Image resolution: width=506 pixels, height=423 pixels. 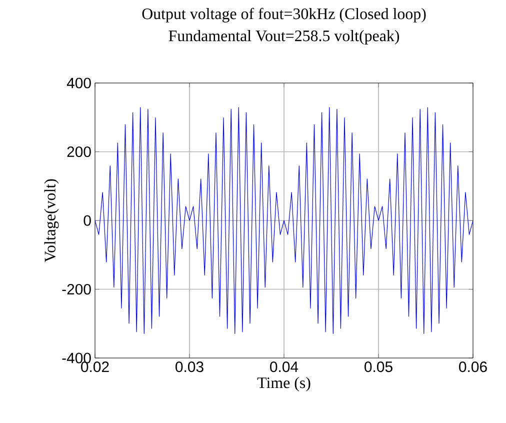 I want to click on x-axis-title: Time (s), so click(x=283, y=384).